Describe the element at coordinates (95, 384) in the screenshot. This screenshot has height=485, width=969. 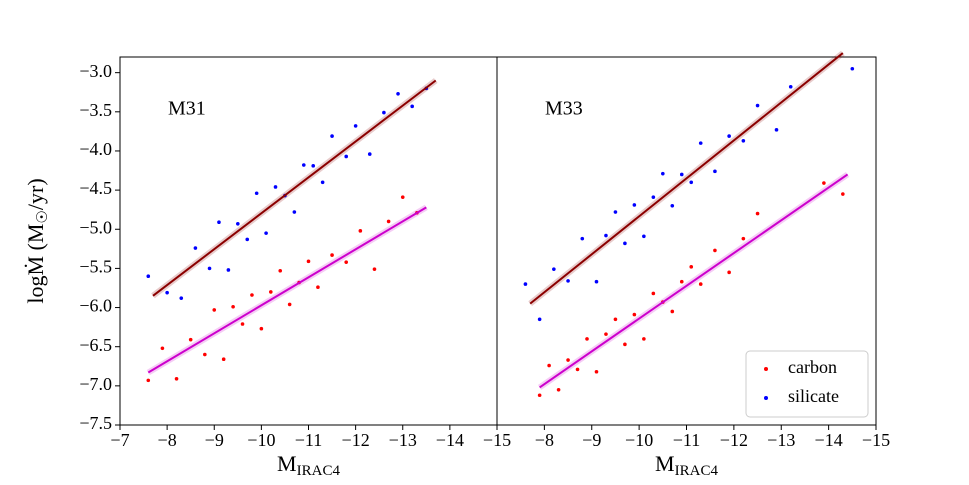
I see `y-tick-label: −7.0` at that location.